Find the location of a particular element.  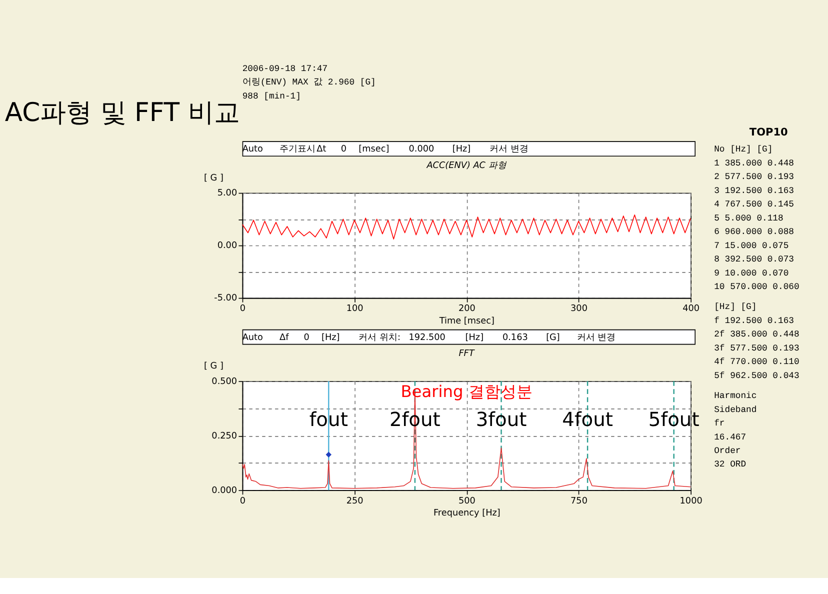

text: TOP10 is located at coordinates (768, 132).